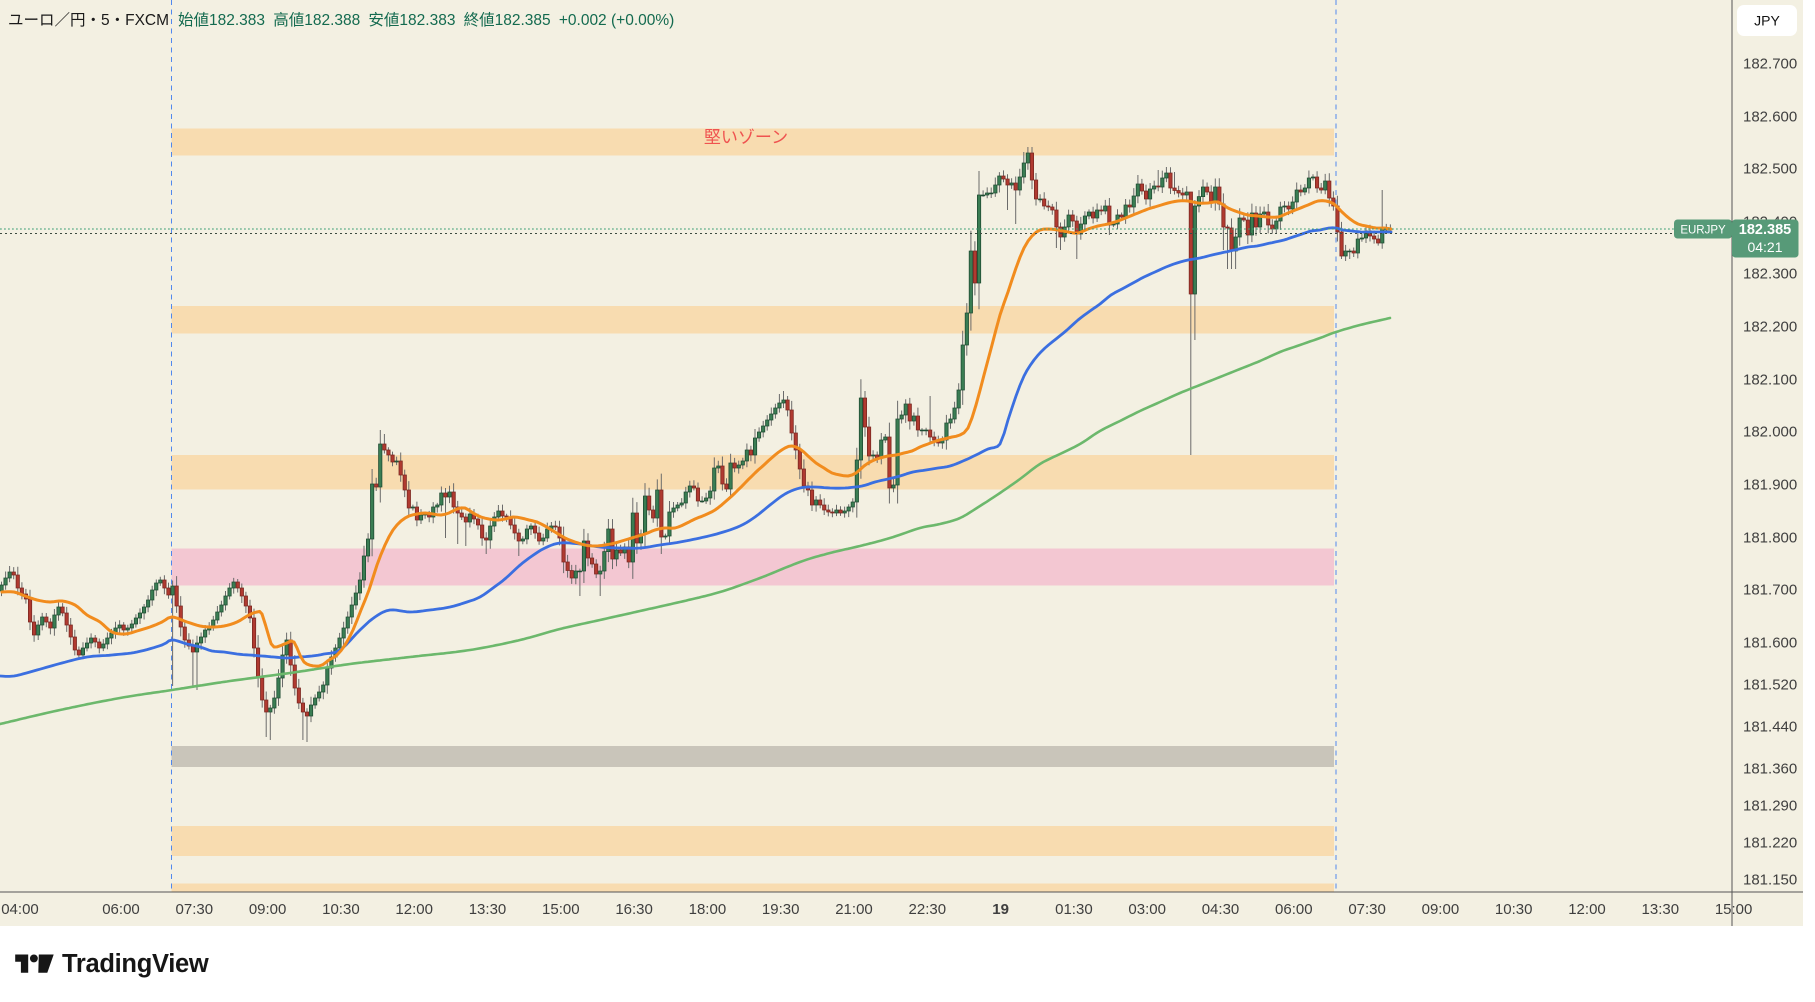  Describe the element at coordinates (88, 20) in the screenshot. I see `svg-text: ユーロ／円・5・FXCM` at that location.